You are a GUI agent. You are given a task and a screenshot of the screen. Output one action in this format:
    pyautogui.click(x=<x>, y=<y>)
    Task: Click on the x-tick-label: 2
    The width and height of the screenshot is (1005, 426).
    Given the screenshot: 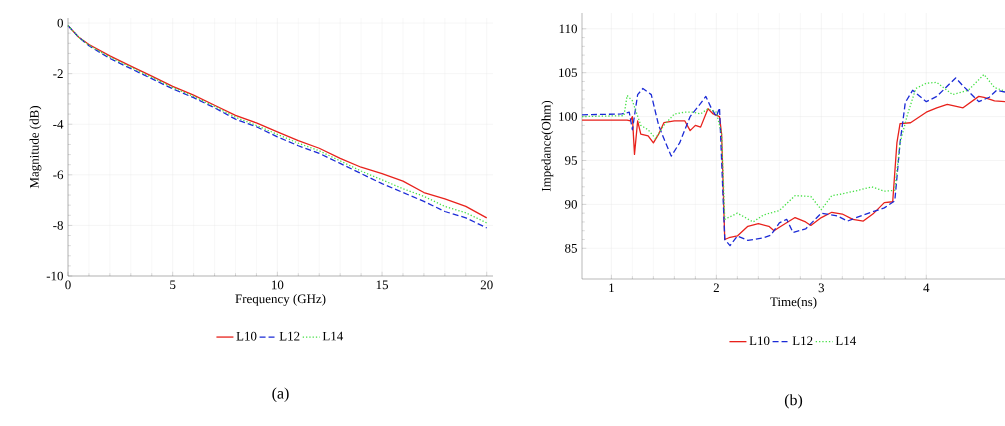 What is the action you would take?
    pyautogui.click(x=716, y=288)
    